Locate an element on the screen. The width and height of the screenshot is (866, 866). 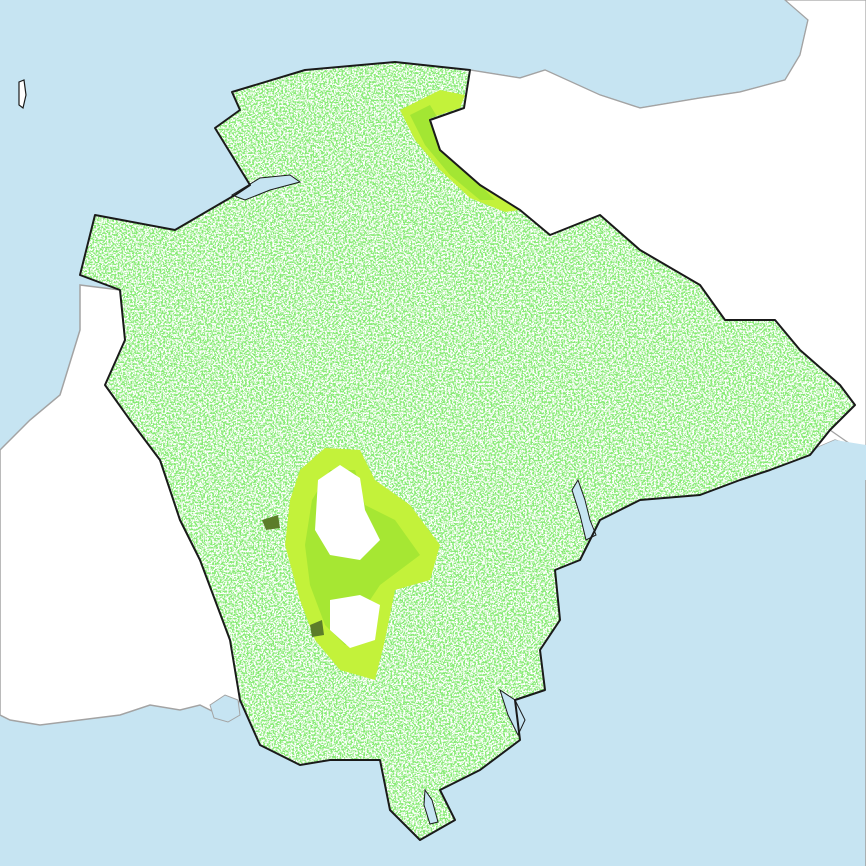
dartmoor-south-open is located at coordinates (355, 621).